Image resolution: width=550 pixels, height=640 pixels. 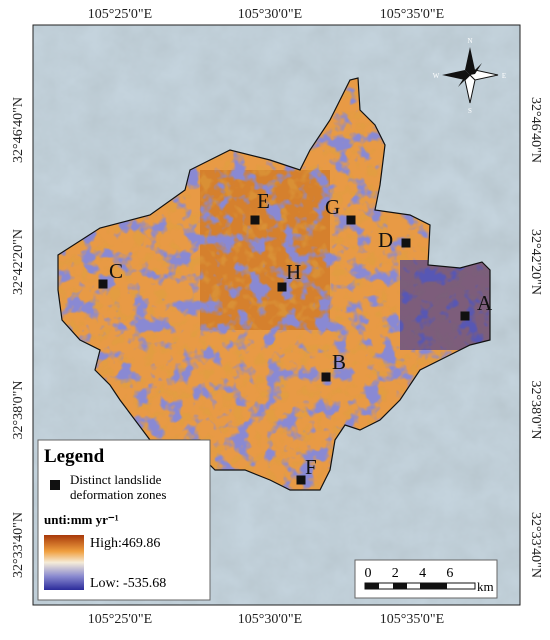 I want to click on right-coord-label: 32°38'0"N, so click(x=535, y=410).